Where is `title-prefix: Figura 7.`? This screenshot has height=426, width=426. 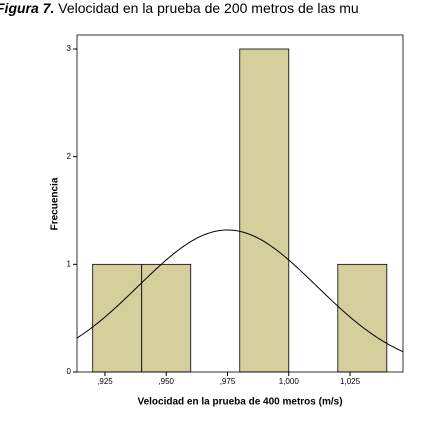 title-prefix: Figura 7. is located at coordinates (27, 8).